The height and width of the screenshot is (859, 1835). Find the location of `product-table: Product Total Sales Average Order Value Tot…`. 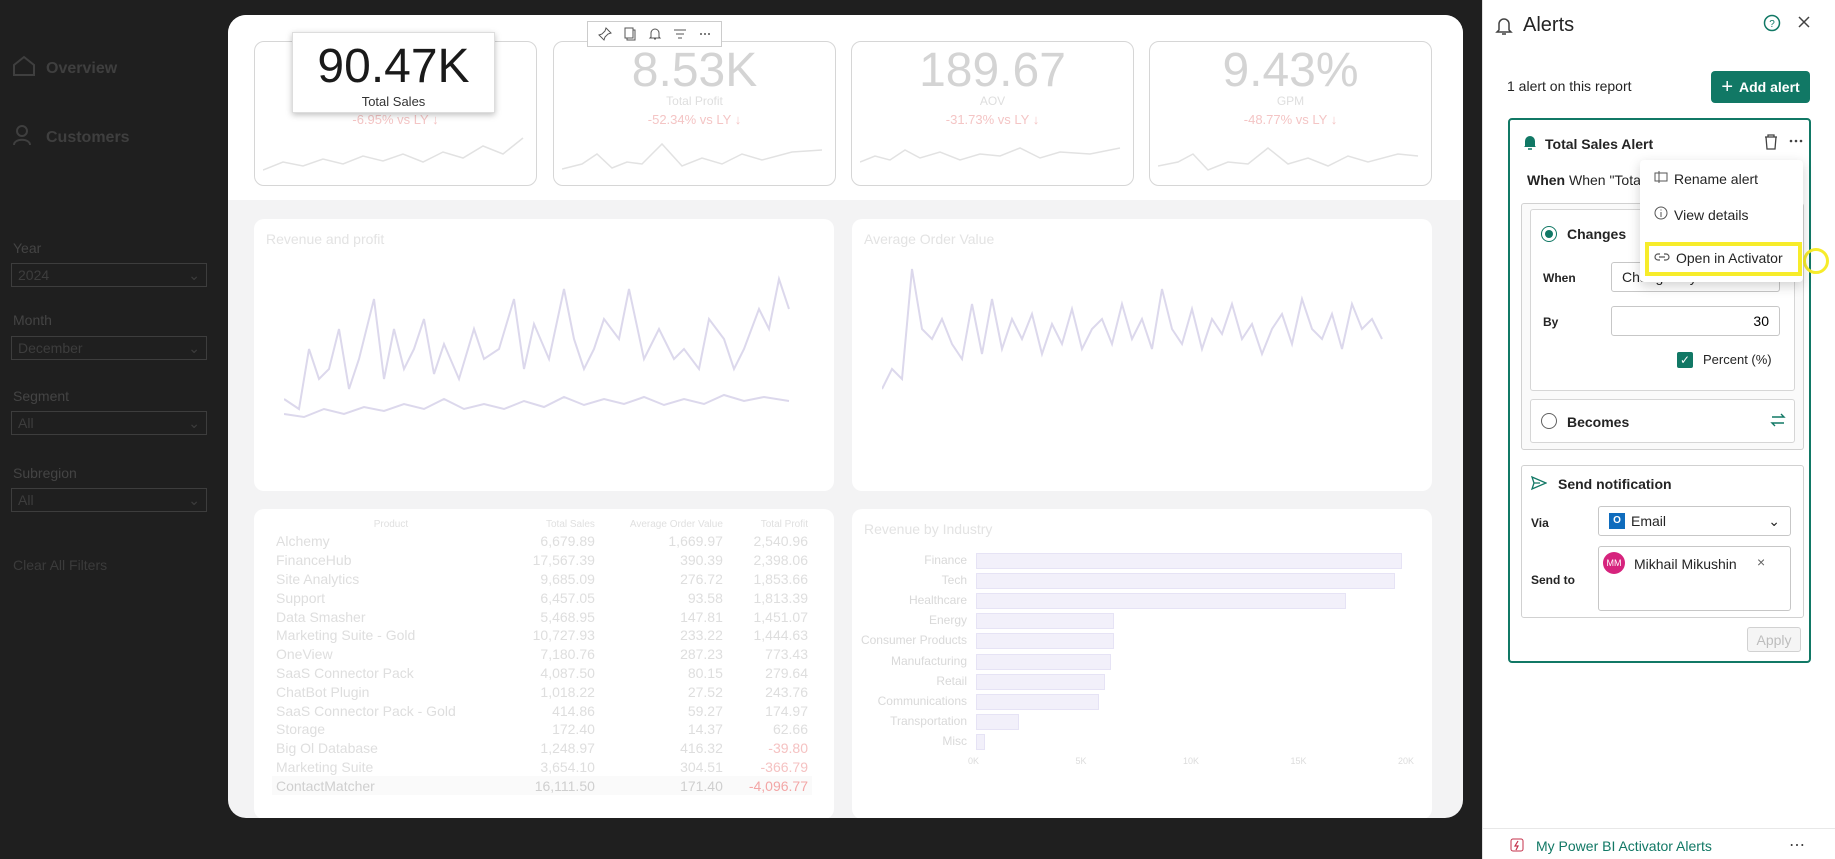

product-table: Product Total Sales Average Order Value Tot… is located at coordinates (544, 663).